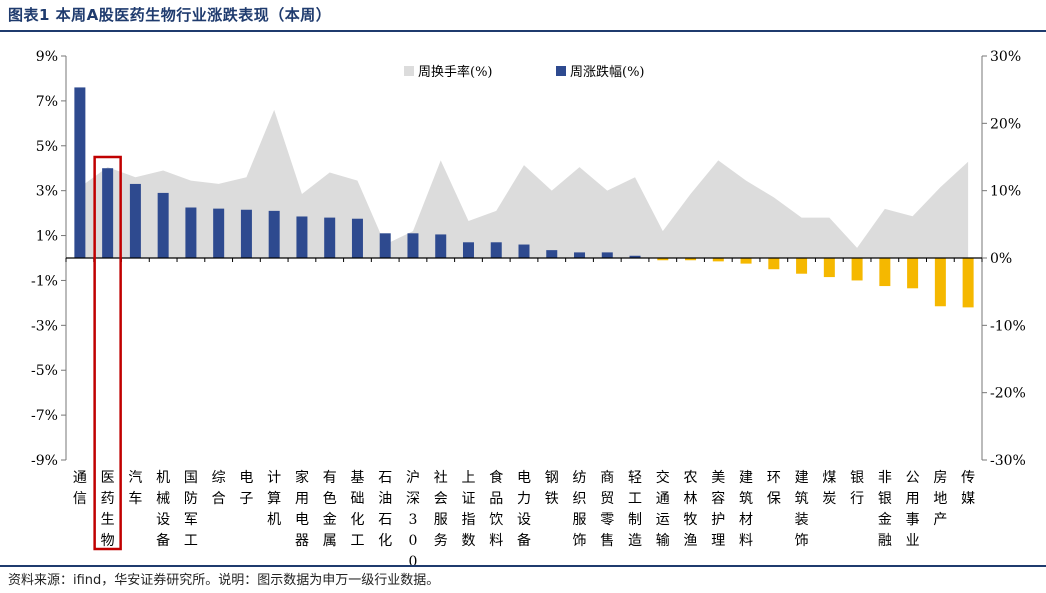  What do you see at coordinates (44, 326) in the screenshot?
I see `left-tick-label: -3%` at bounding box center [44, 326].